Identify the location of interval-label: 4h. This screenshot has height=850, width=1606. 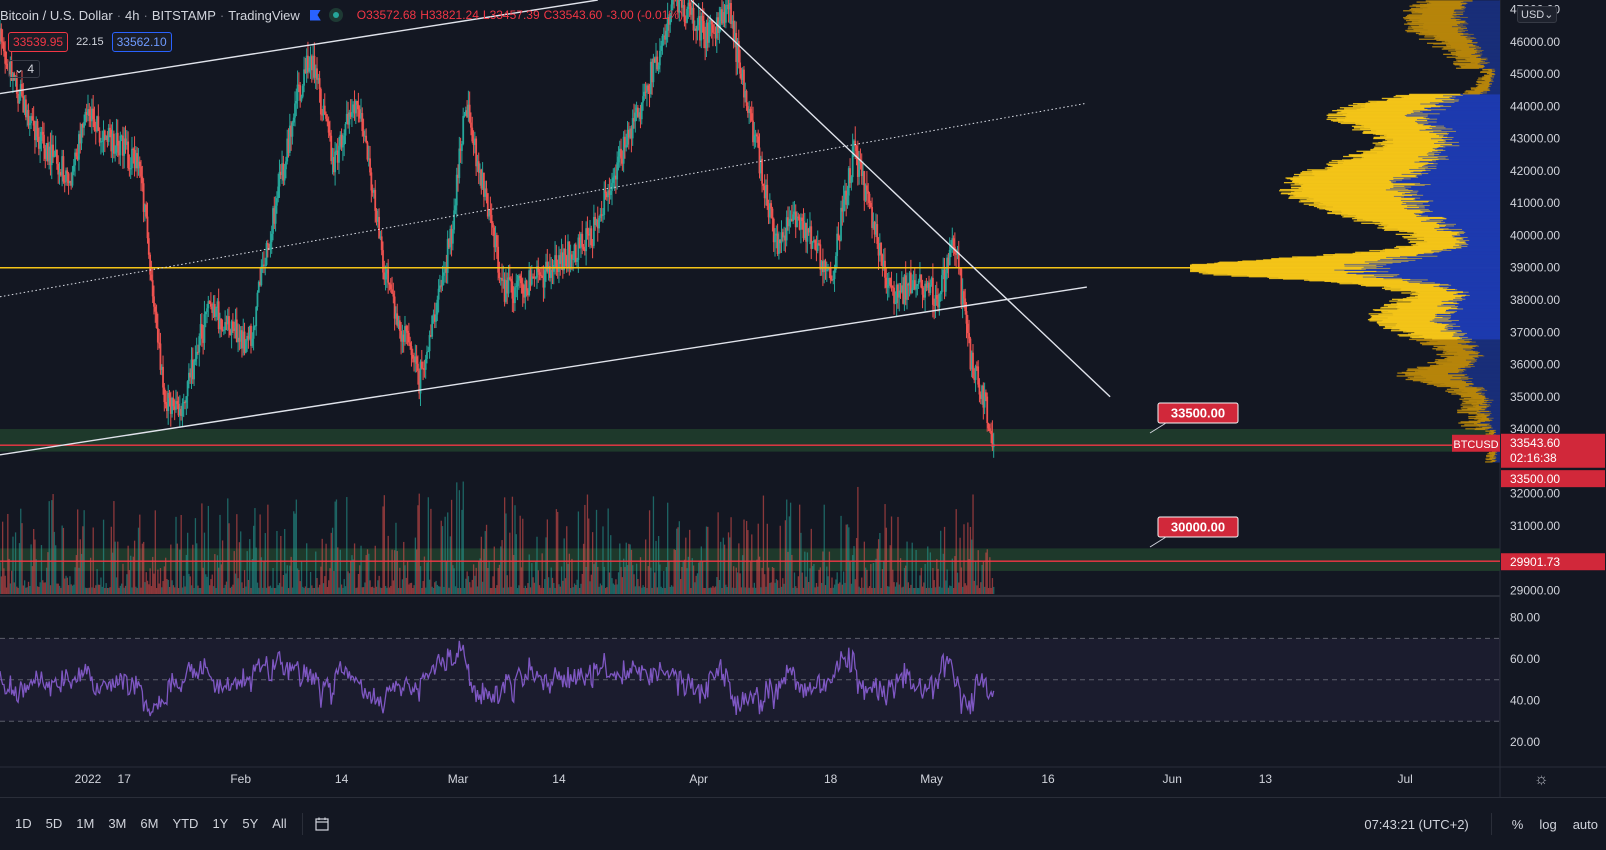
(132, 15).